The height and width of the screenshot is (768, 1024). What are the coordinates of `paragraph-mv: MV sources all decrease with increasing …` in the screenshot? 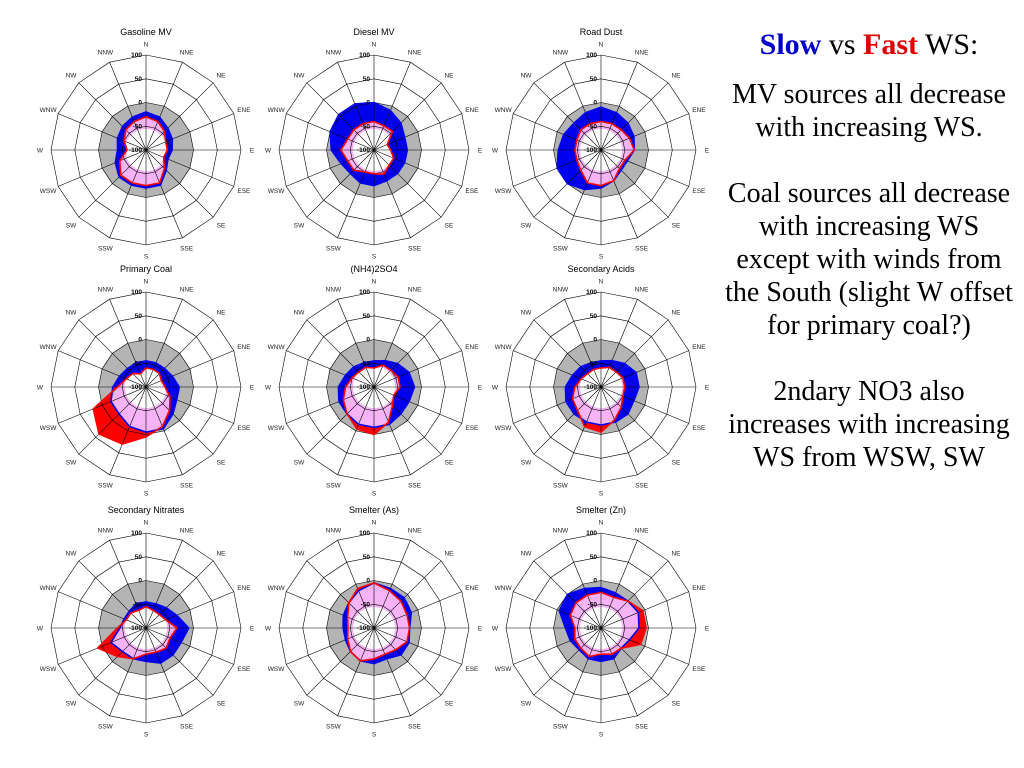 It's located at (869, 111).